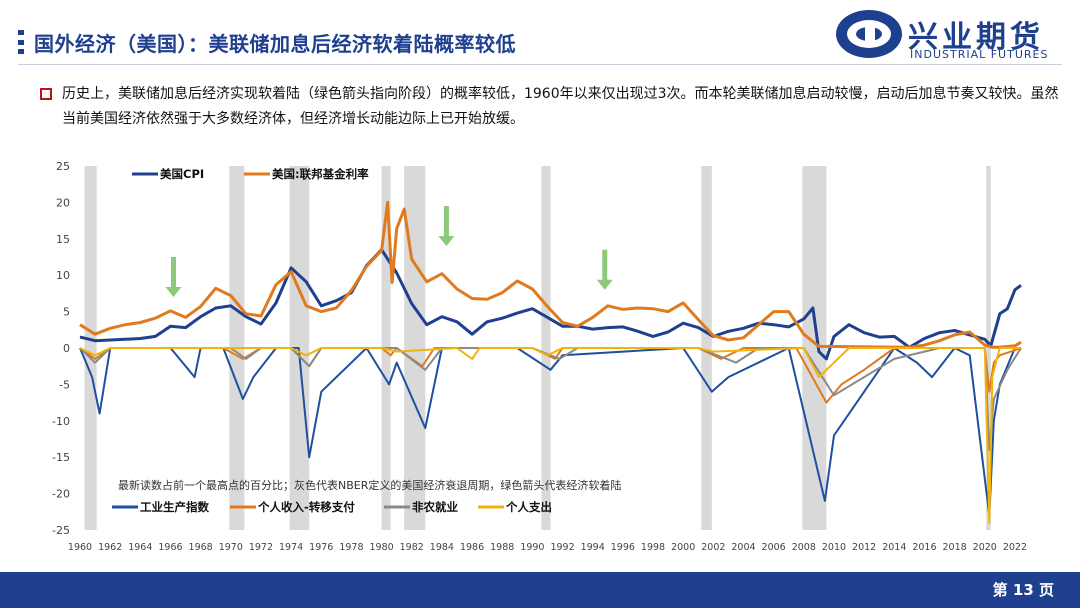 The height and width of the screenshot is (608, 1080). I want to click on y-tick-label-6: -5, so click(64, 384).